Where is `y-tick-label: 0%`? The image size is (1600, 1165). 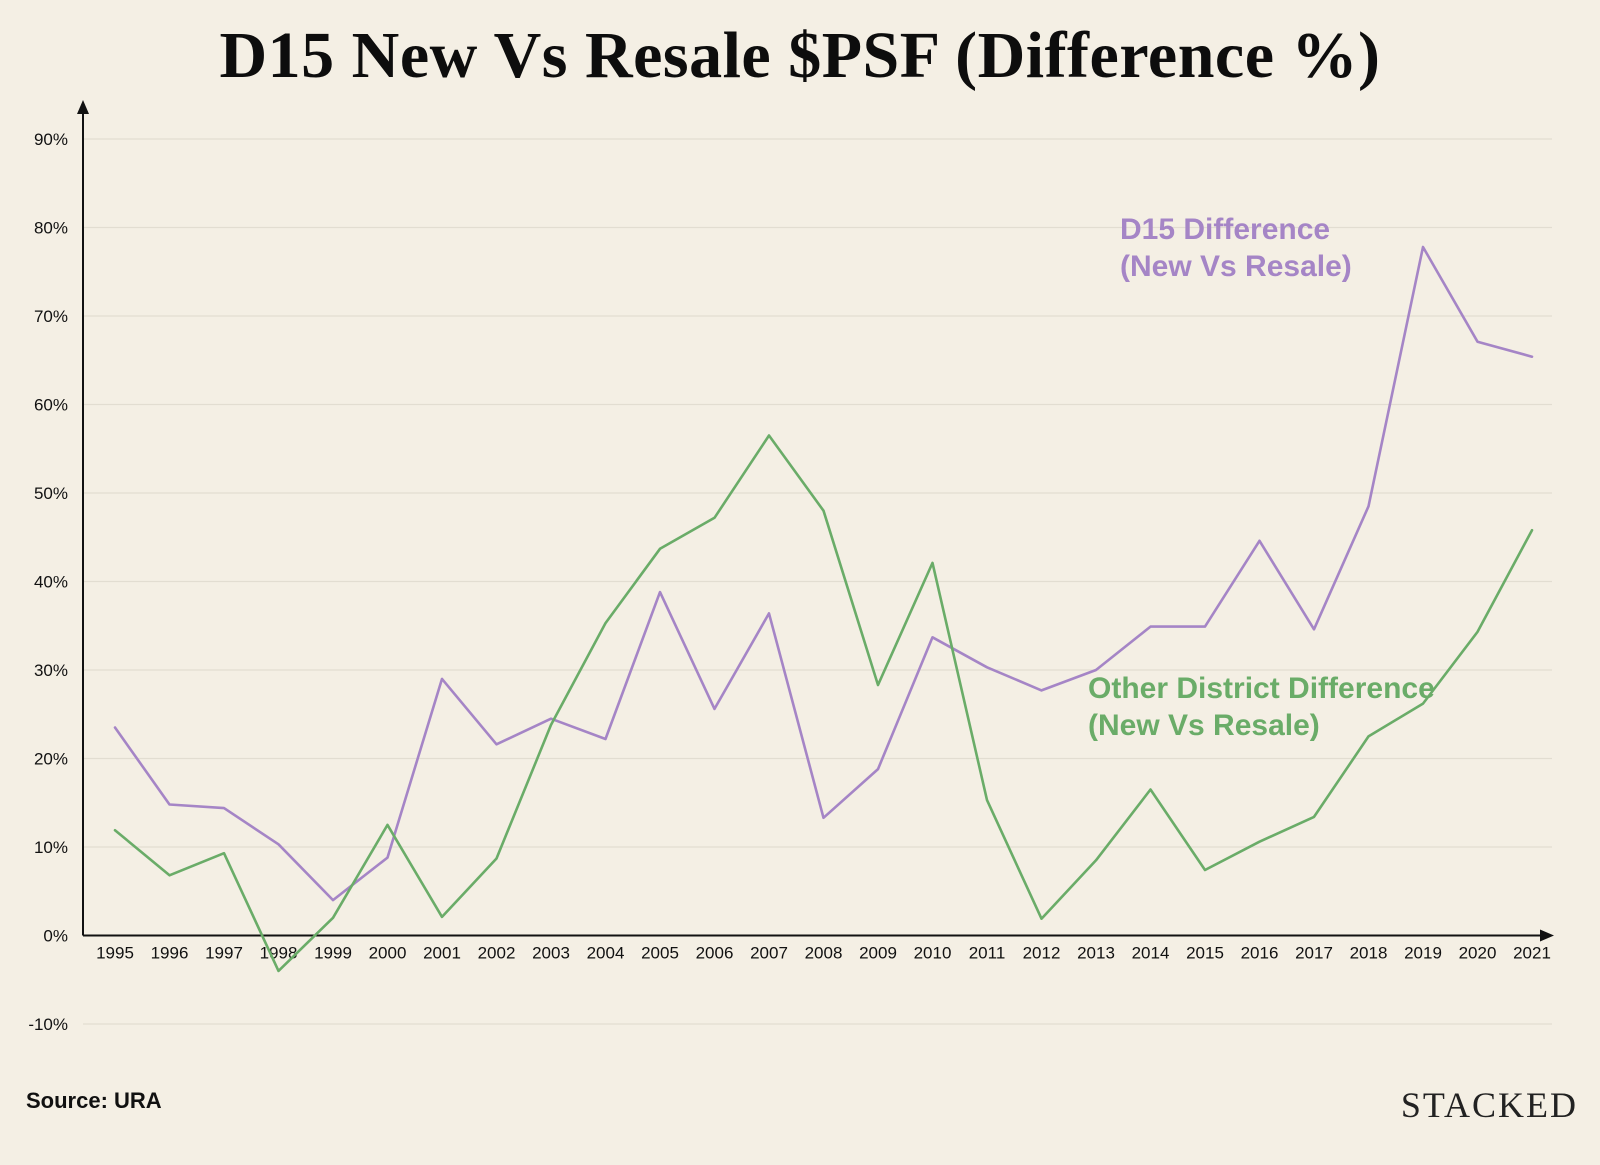
y-tick-label: 0% is located at coordinates (55, 936).